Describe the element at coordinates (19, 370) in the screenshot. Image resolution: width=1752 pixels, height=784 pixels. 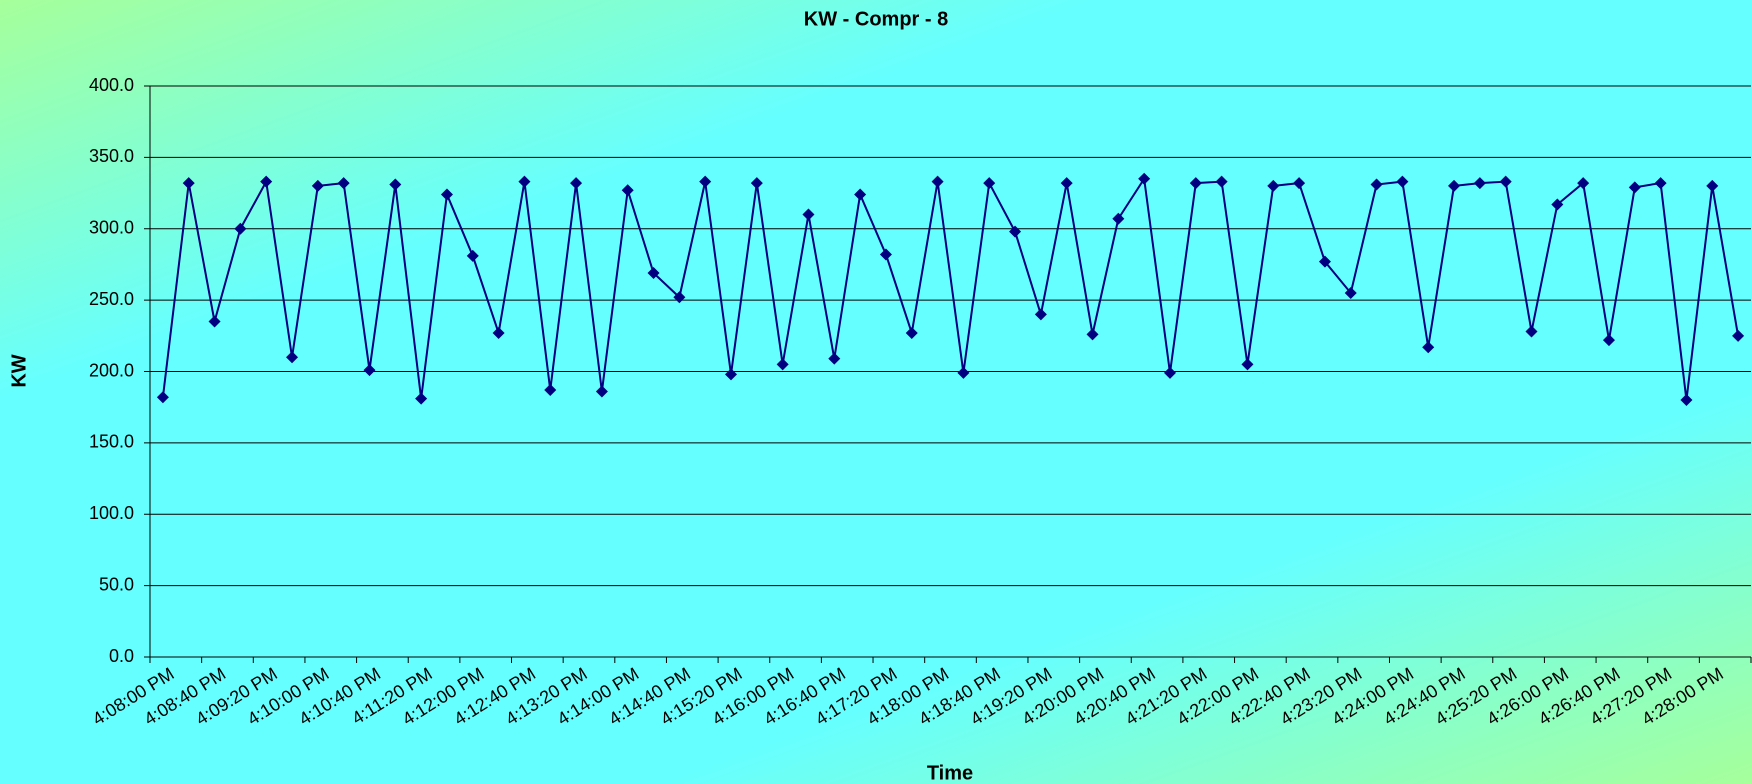
I see `y-axis-label: KW` at that location.